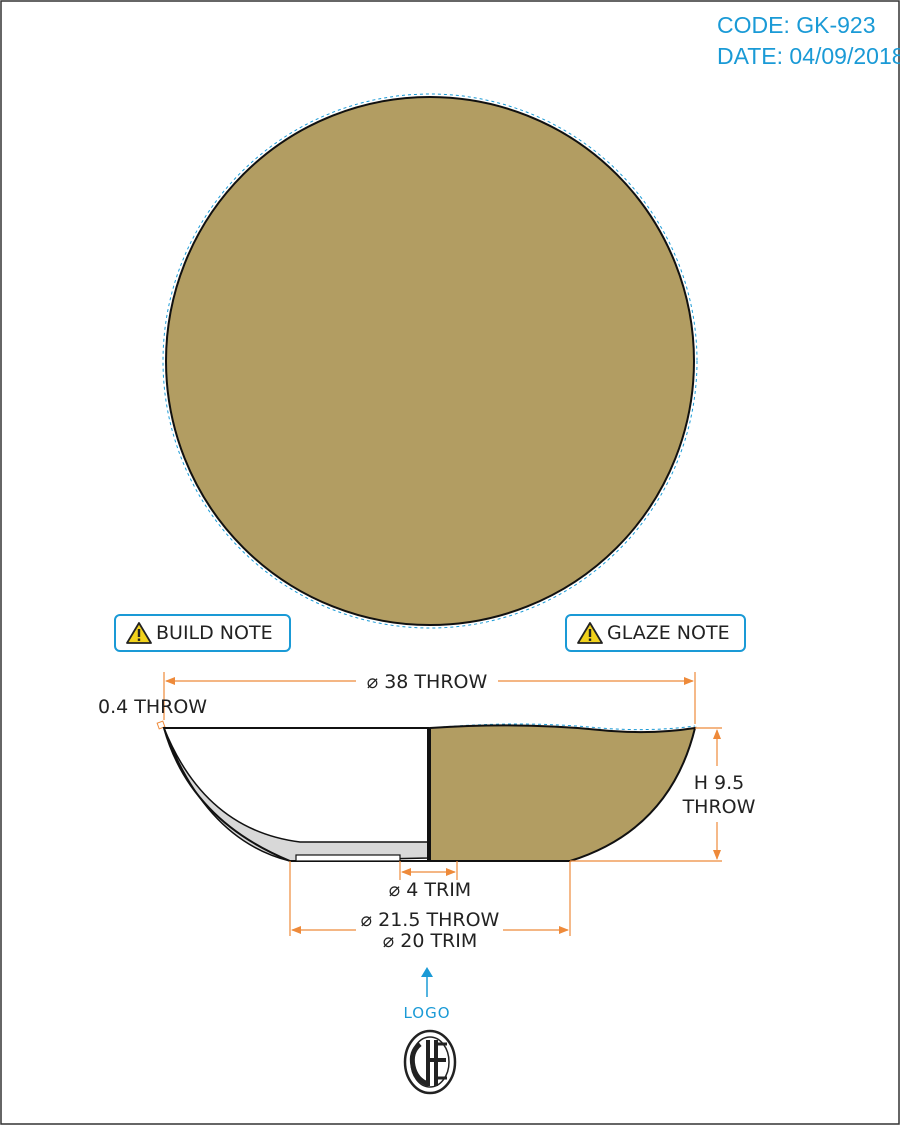 The image size is (900, 1125). What do you see at coordinates (668, 633) in the screenshot?
I see `glaze-note-label: GLAZE NOTE` at bounding box center [668, 633].